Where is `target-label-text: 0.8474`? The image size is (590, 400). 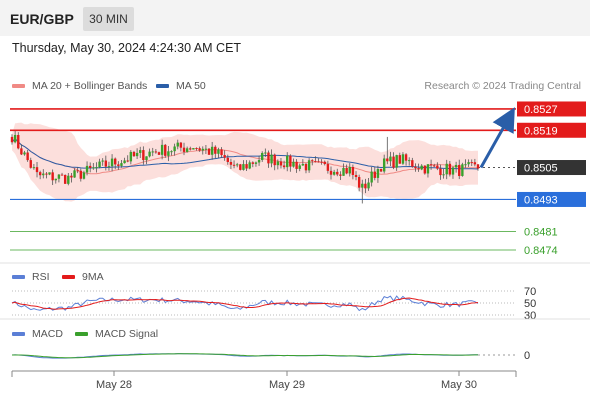
target-label-text: 0.8474 is located at coordinates (541, 251).